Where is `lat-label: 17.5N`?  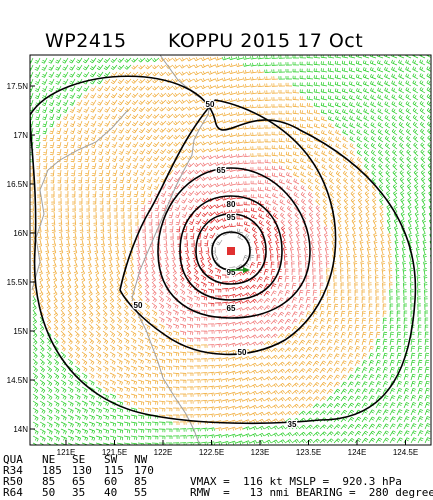 lat-label: 17.5N is located at coordinates (18, 86).